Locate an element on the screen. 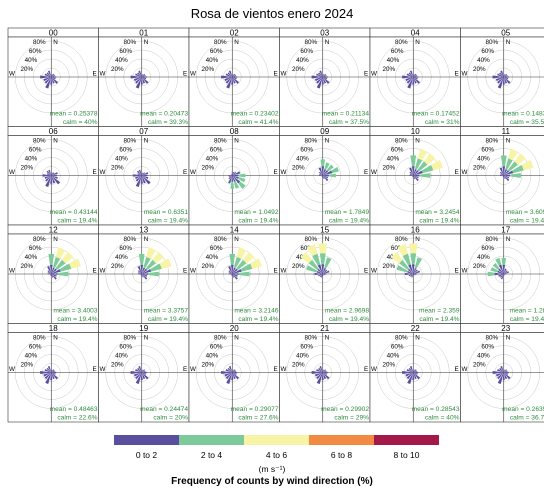  ring-label: 40% is located at coordinates (121, 60).